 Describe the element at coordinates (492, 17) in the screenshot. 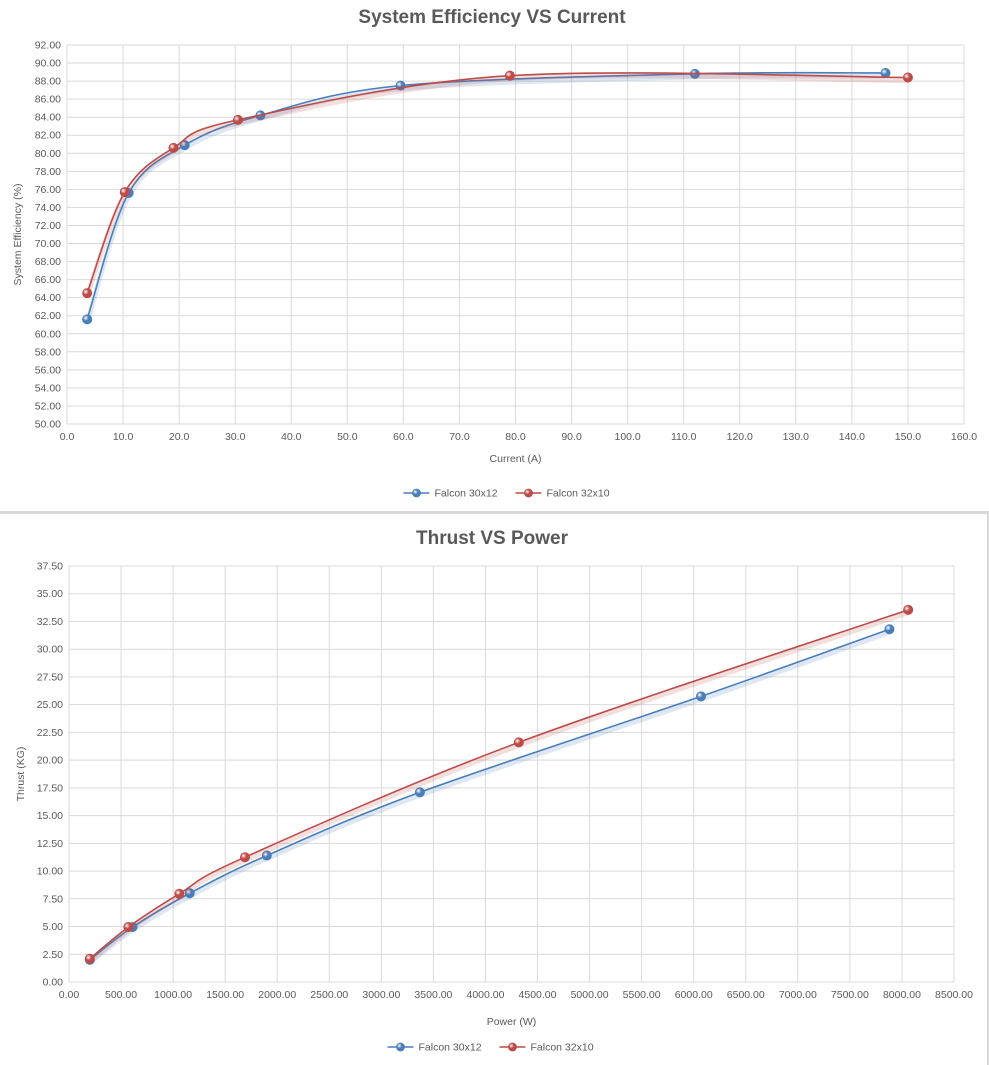

I see `chart-title: System Efficiency VS Current` at that location.